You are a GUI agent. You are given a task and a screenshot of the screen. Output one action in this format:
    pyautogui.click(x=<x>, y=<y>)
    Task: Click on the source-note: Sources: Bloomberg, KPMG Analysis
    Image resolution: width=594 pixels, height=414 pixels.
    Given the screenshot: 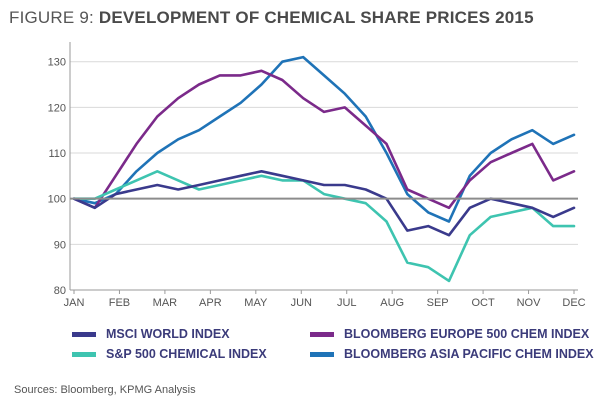 What is the action you would take?
    pyautogui.click(x=105, y=390)
    